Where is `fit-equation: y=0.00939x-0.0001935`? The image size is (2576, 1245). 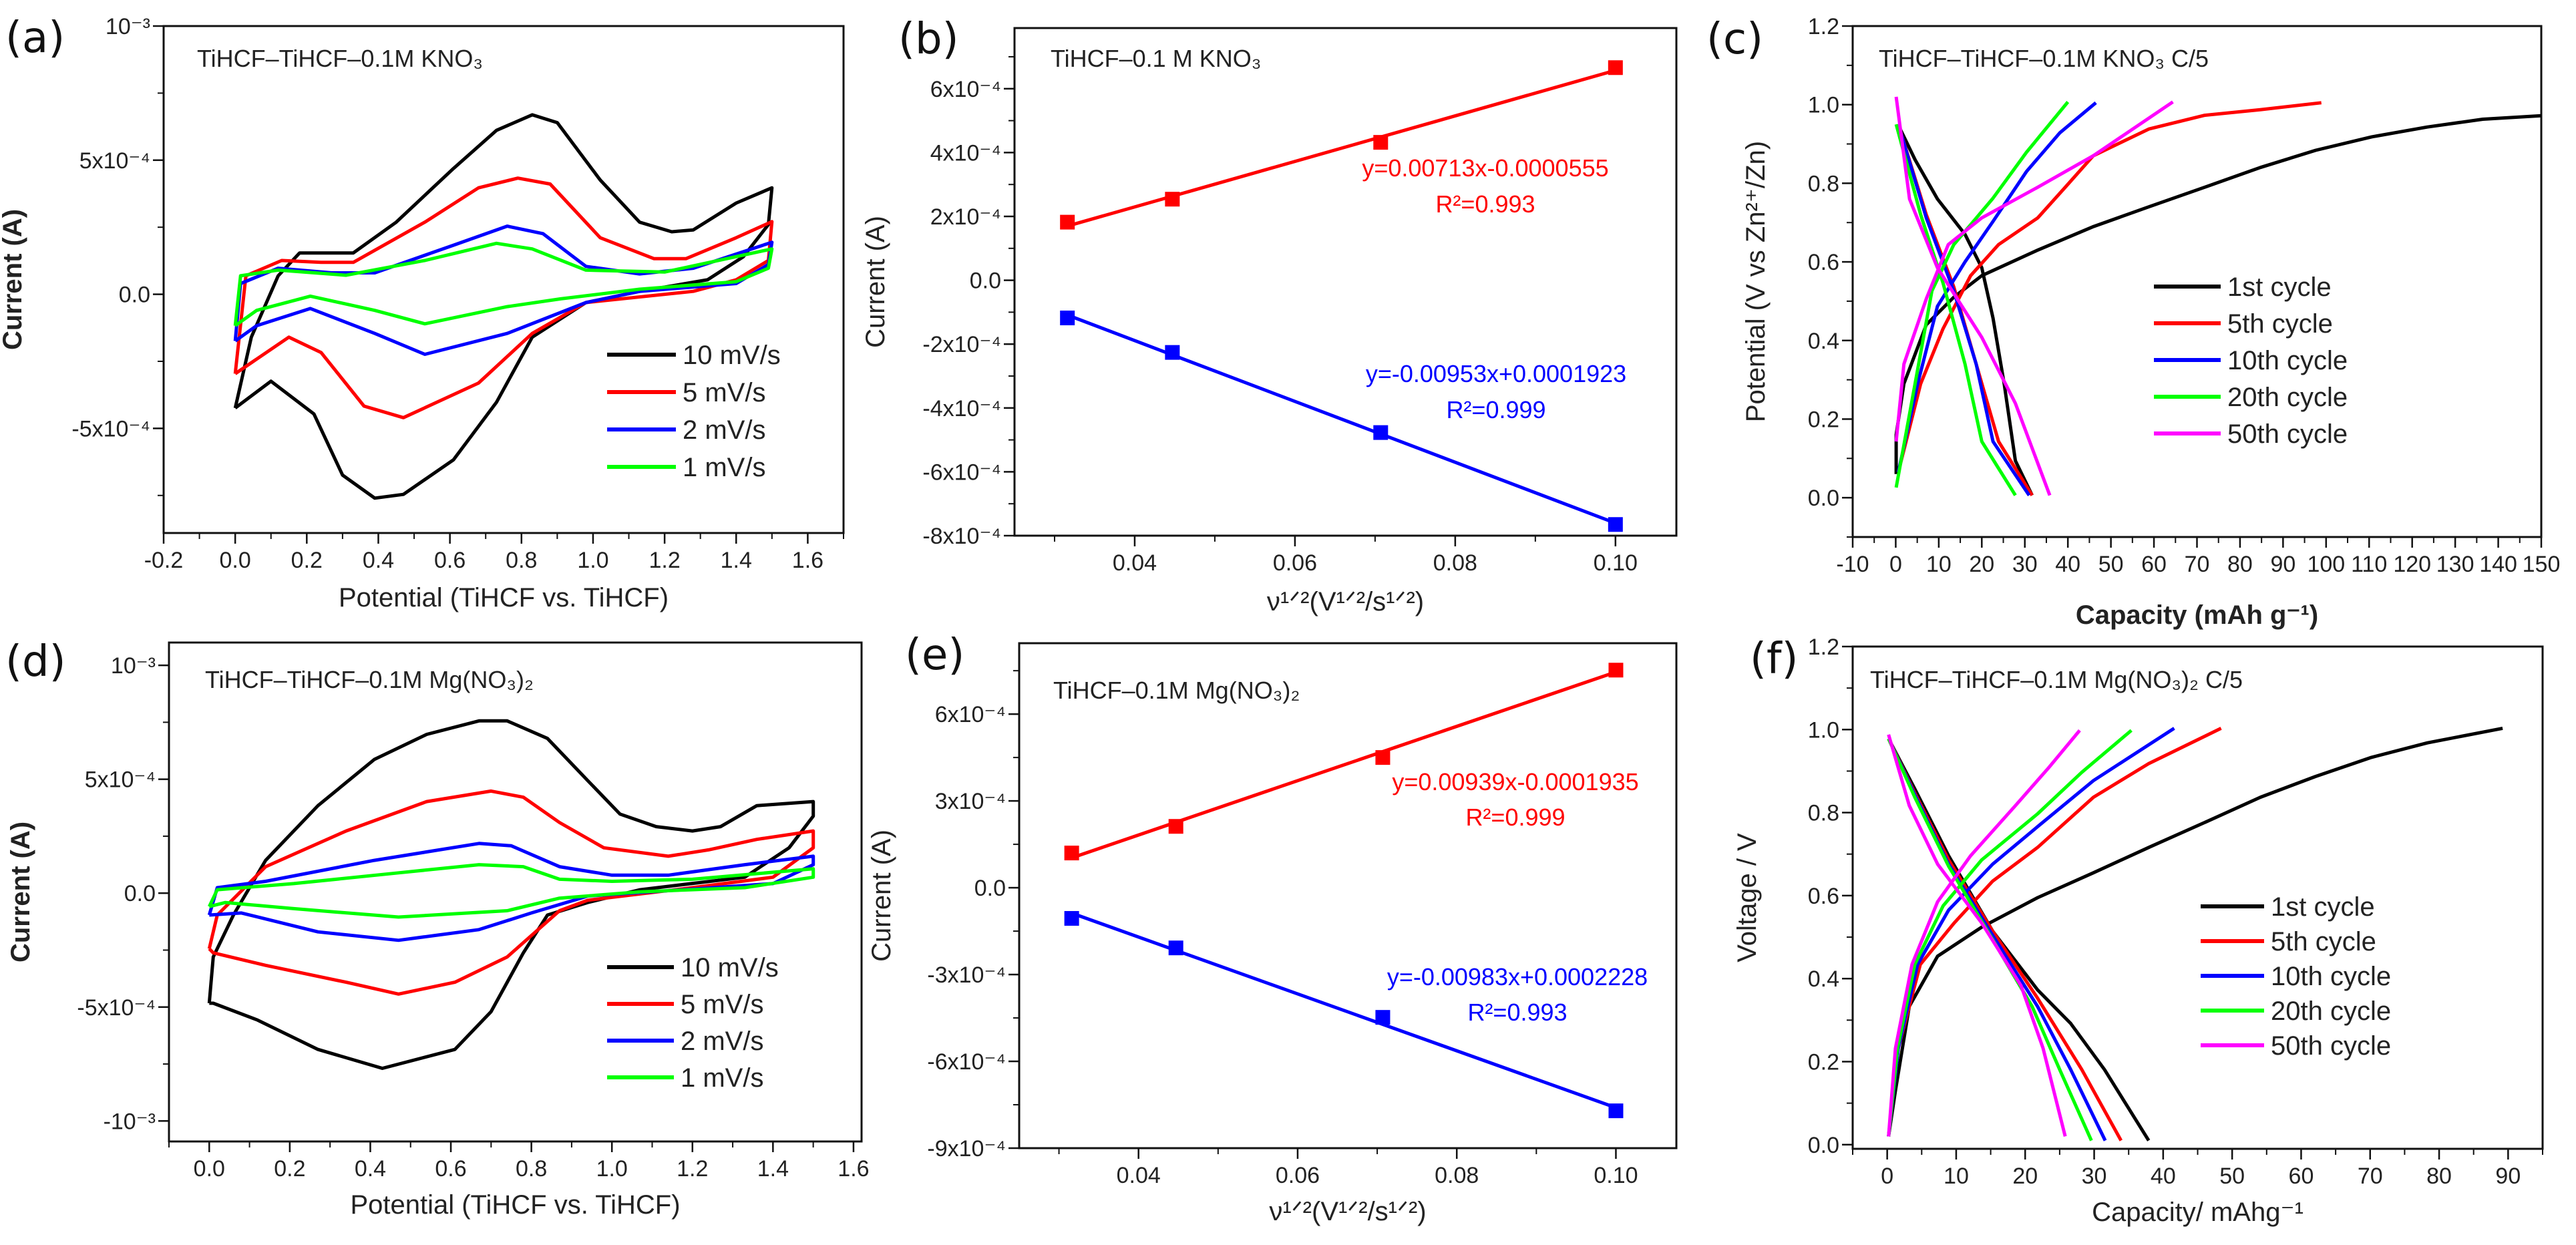
fit-equation: y=0.00939x-0.0001935 is located at coordinates (1515, 781).